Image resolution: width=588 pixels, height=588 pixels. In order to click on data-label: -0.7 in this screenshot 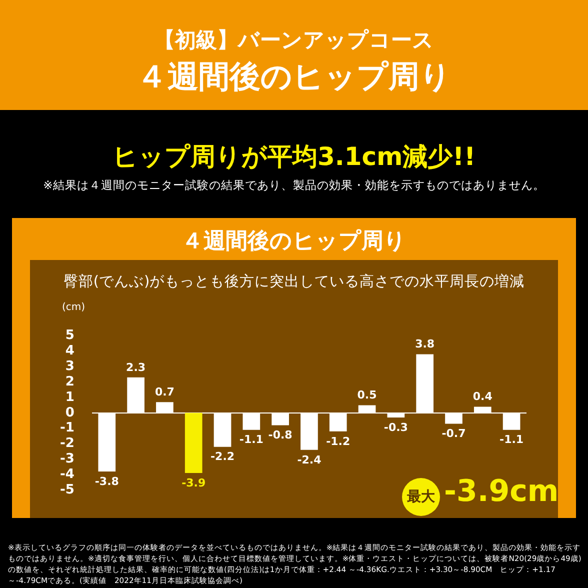, I will do `click(454, 433)`.